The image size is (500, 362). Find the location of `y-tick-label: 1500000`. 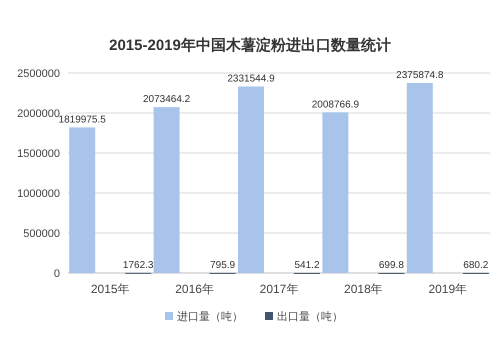

y-tick-label: 1500000 is located at coordinates (38, 154).